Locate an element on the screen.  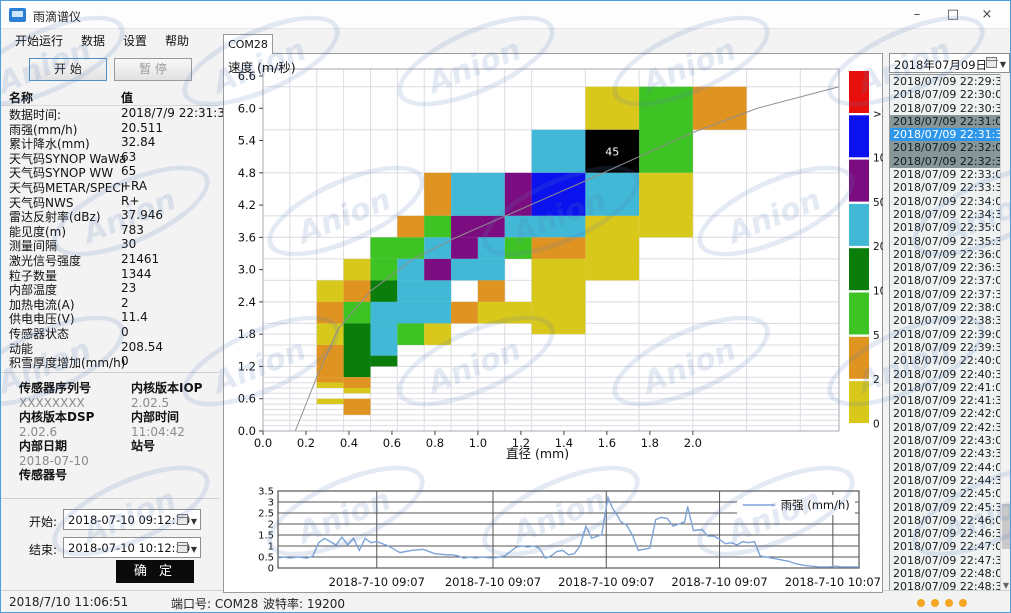
row-name: 天气码SYNOP WaWa is located at coordinates (68, 158).